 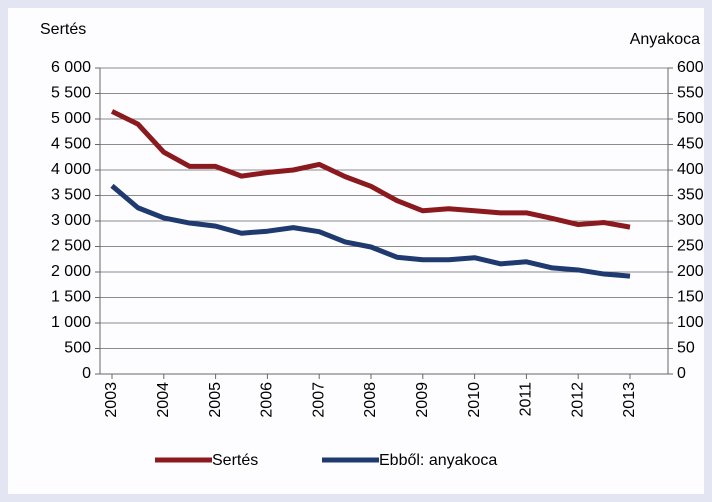 What do you see at coordinates (267, 400) in the screenshot?
I see `x-tick-label: 2006` at bounding box center [267, 400].